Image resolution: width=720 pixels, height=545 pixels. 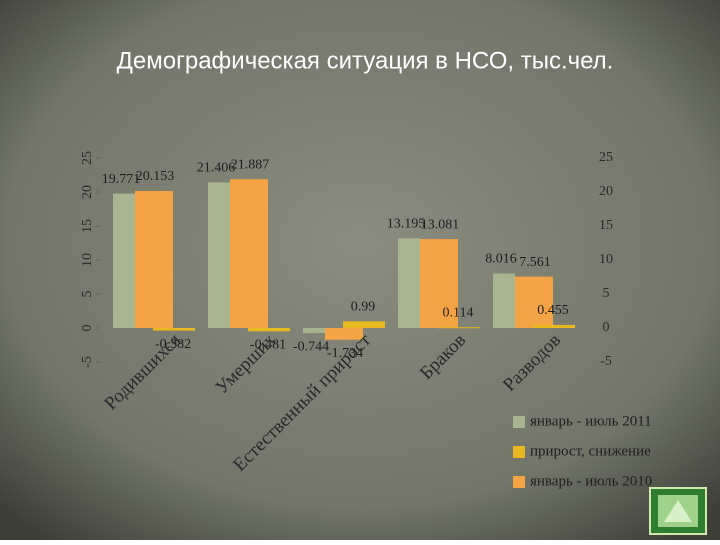 I want to click on data-label: -0.481, so click(x=268, y=344).